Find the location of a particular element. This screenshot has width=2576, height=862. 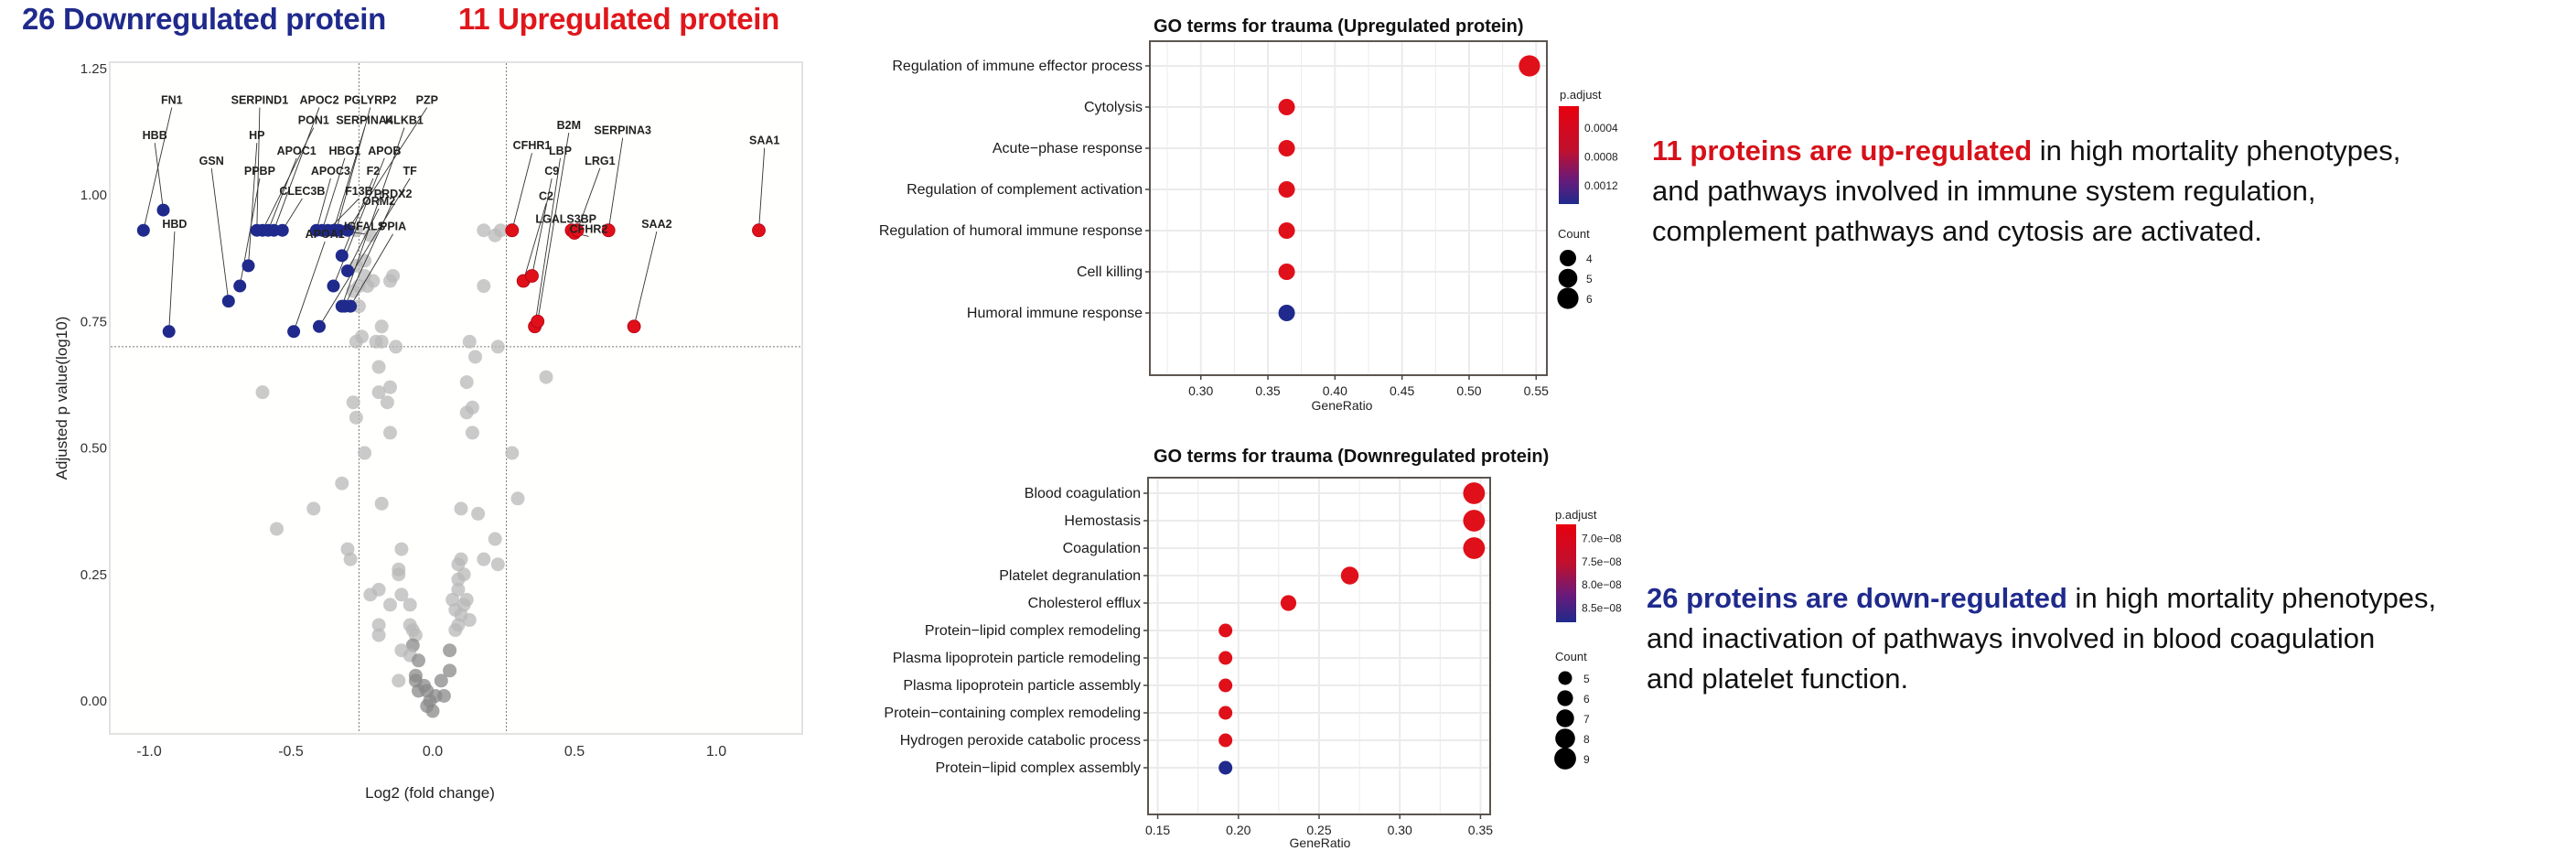

term-label: Plasma lipoprotein particle assembly is located at coordinates (1022, 686).